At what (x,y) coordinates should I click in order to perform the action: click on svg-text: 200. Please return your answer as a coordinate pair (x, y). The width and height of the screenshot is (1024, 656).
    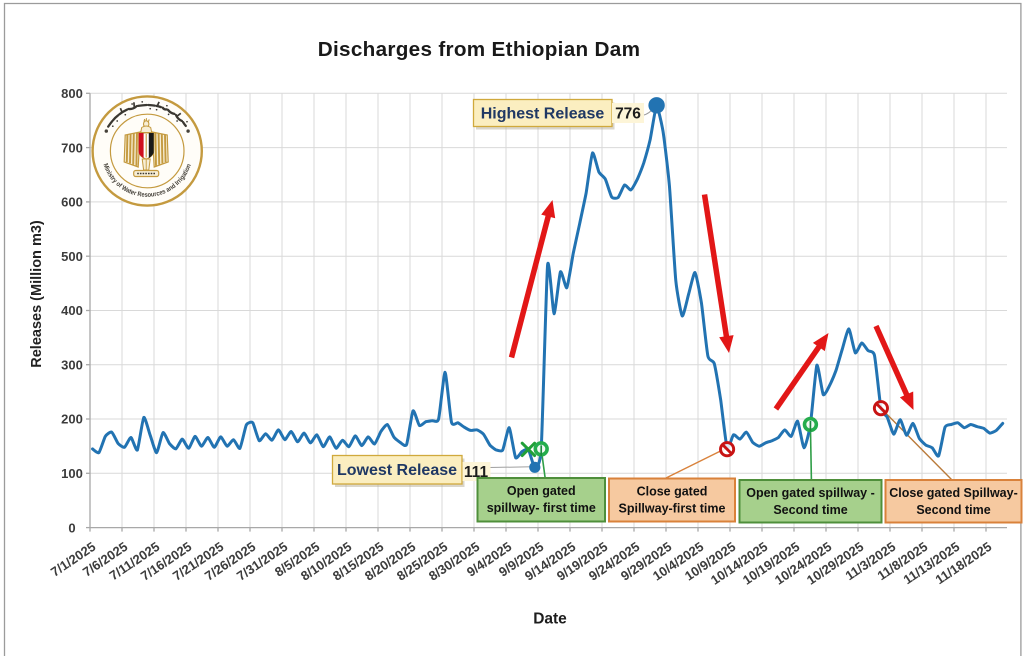
    Looking at the image, I should click on (72, 419).